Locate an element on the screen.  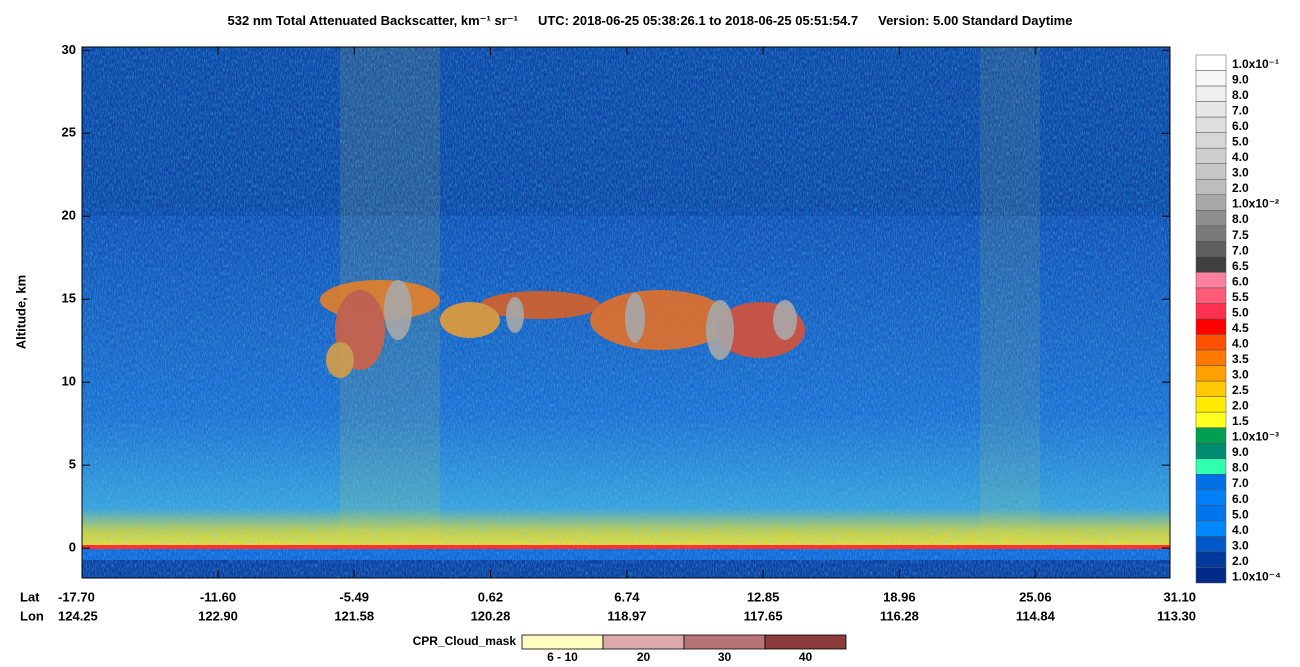
y-tick-label: 25 is located at coordinates (69, 132).